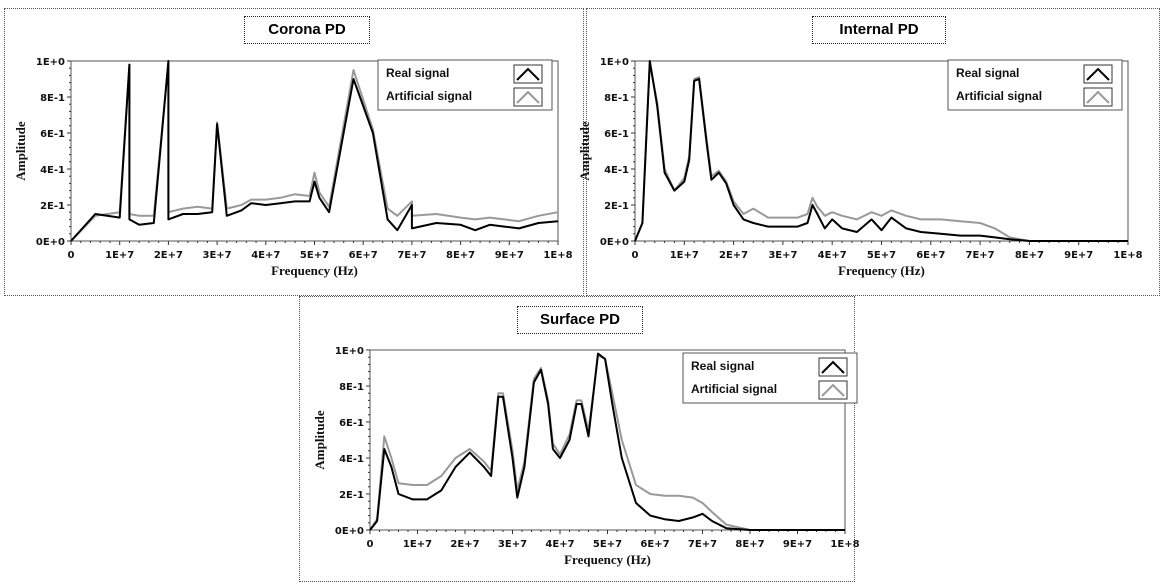 The height and width of the screenshot is (586, 1164). What do you see at coordinates (879, 30) in the screenshot?
I see `chart-title-internal: Internal PD` at bounding box center [879, 30].